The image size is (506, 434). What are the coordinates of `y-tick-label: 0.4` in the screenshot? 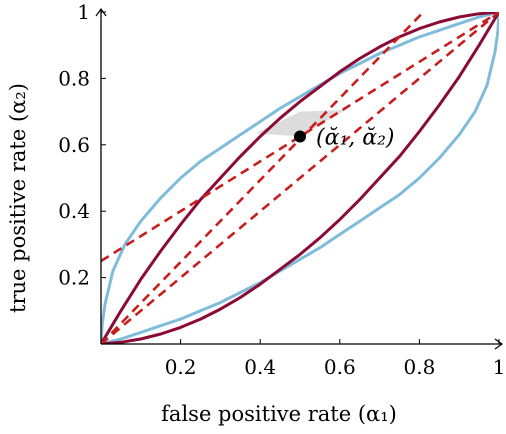 It's located at (74, 211).